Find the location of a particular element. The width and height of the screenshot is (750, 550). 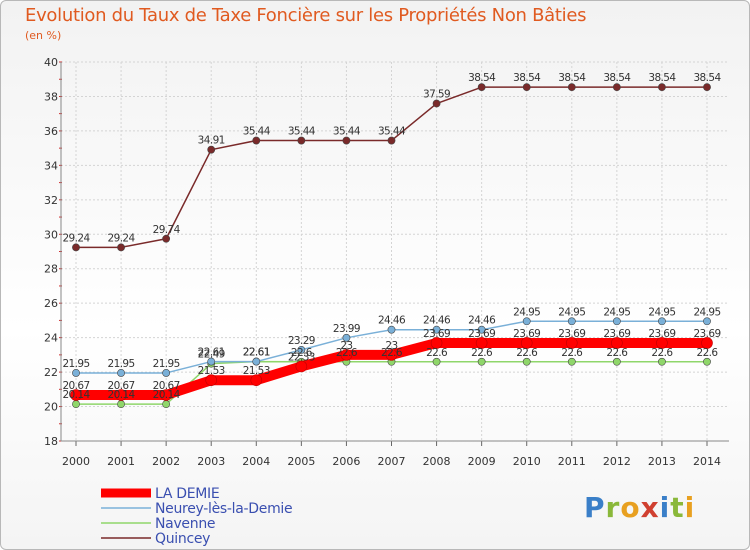

y-tick-label: 24 is located at coordinates (51, 338).